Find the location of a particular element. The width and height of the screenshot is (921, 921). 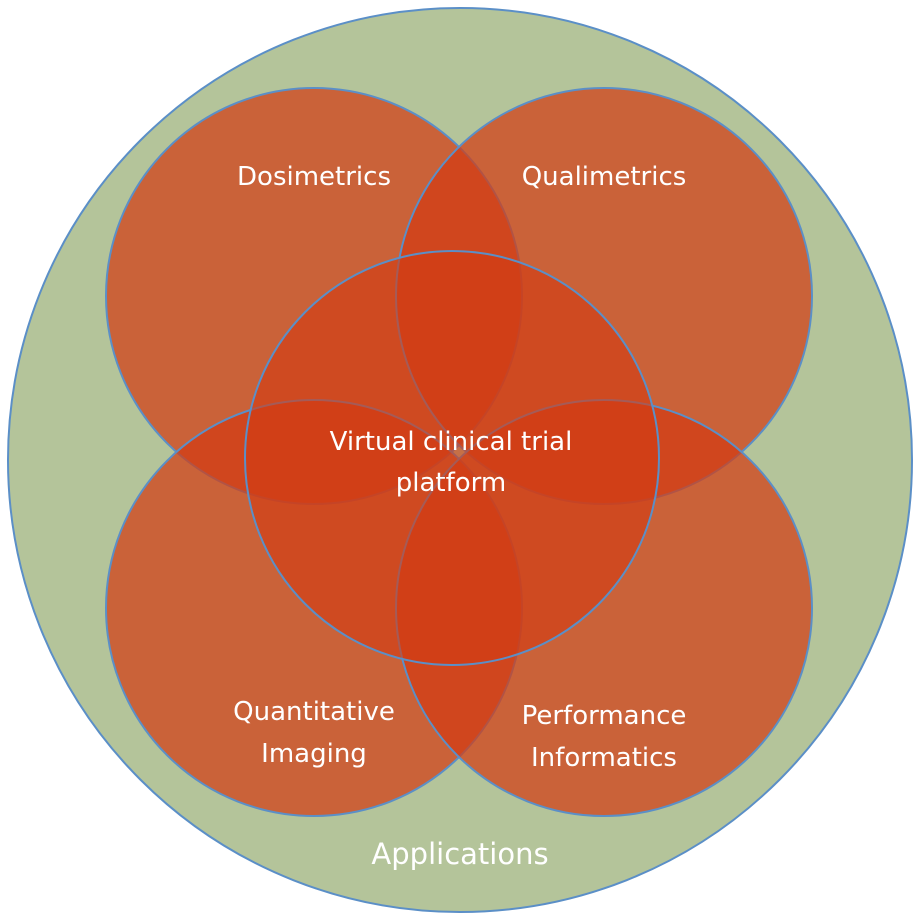

quantitative-imaging-label-line1: Quantitative is located at coordinates (314, 712).